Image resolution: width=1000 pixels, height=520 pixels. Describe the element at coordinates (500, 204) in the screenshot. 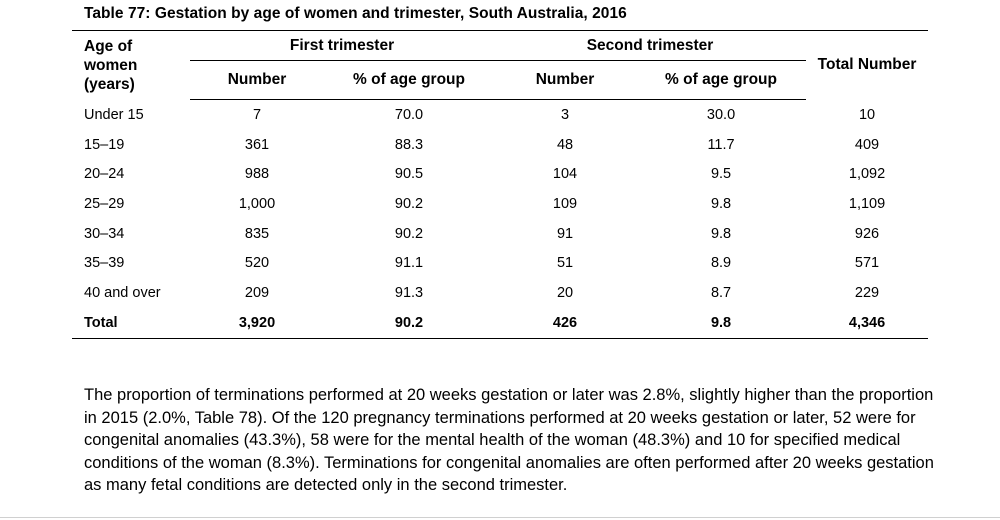

I see `table-row: 25–29 1,000 90.2 109 9.8 1,109` at that location.